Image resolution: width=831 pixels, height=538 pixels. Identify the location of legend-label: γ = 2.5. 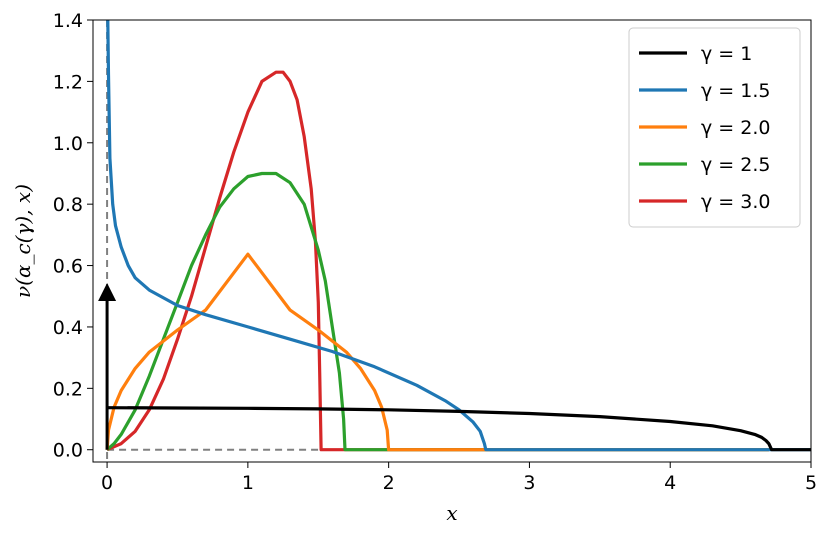
(735, 165).